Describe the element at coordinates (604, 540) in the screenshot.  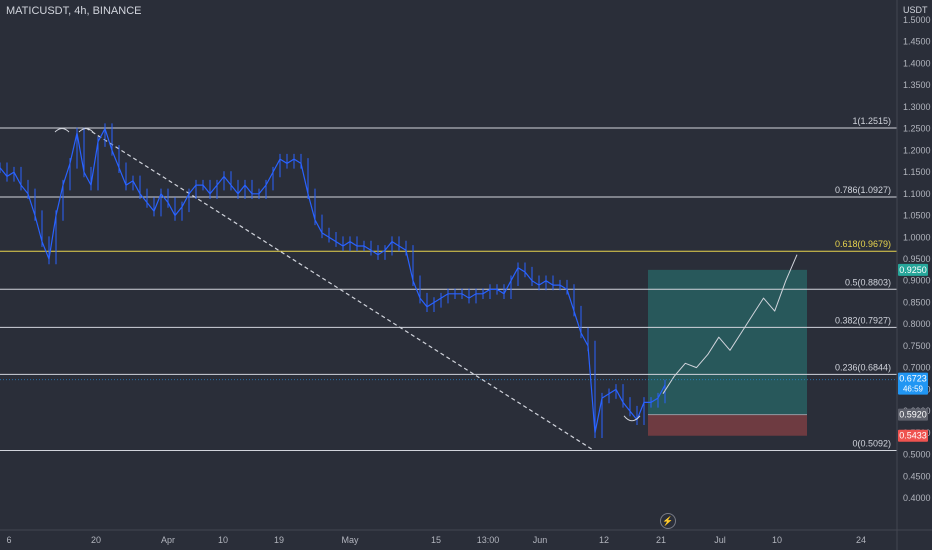
I see `x-tick-label: 12` at that location.